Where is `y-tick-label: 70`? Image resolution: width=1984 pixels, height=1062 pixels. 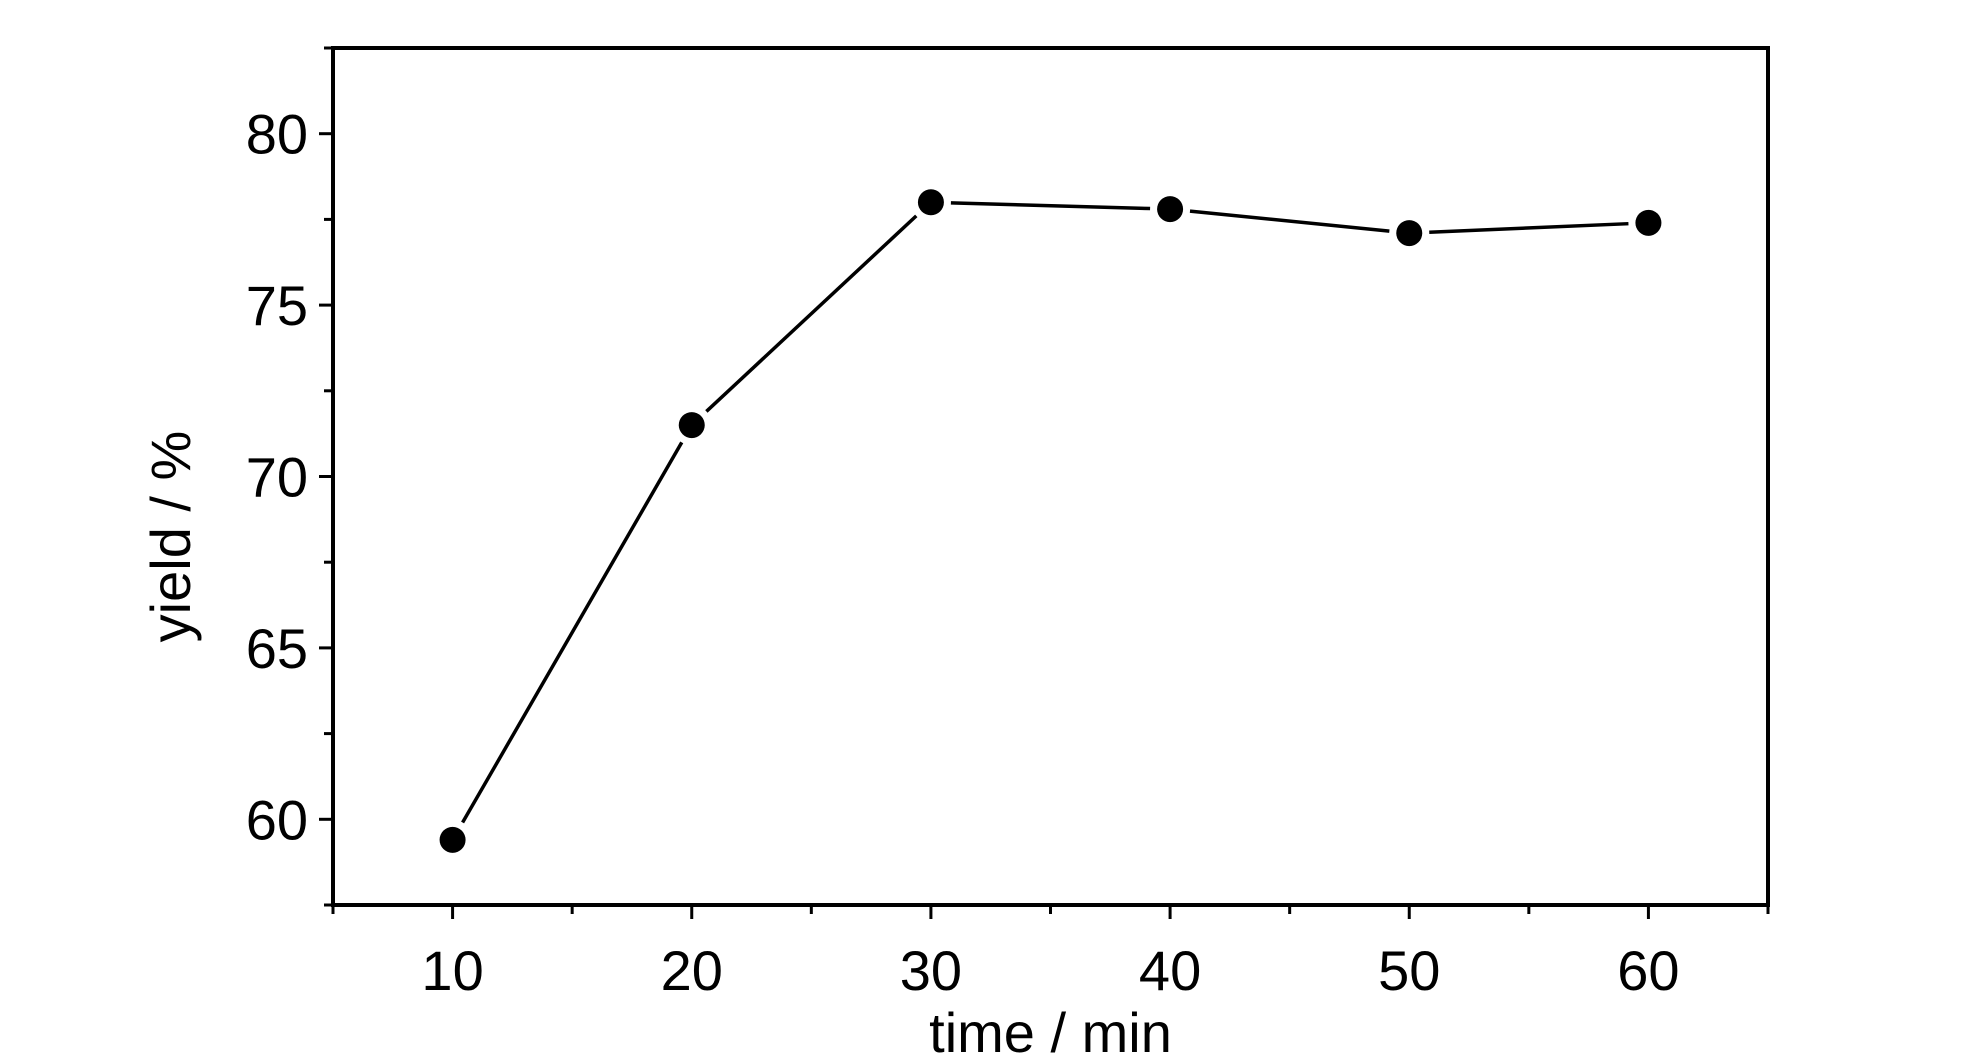 y-tick-label: 70 is located at coordinates (277, 477).